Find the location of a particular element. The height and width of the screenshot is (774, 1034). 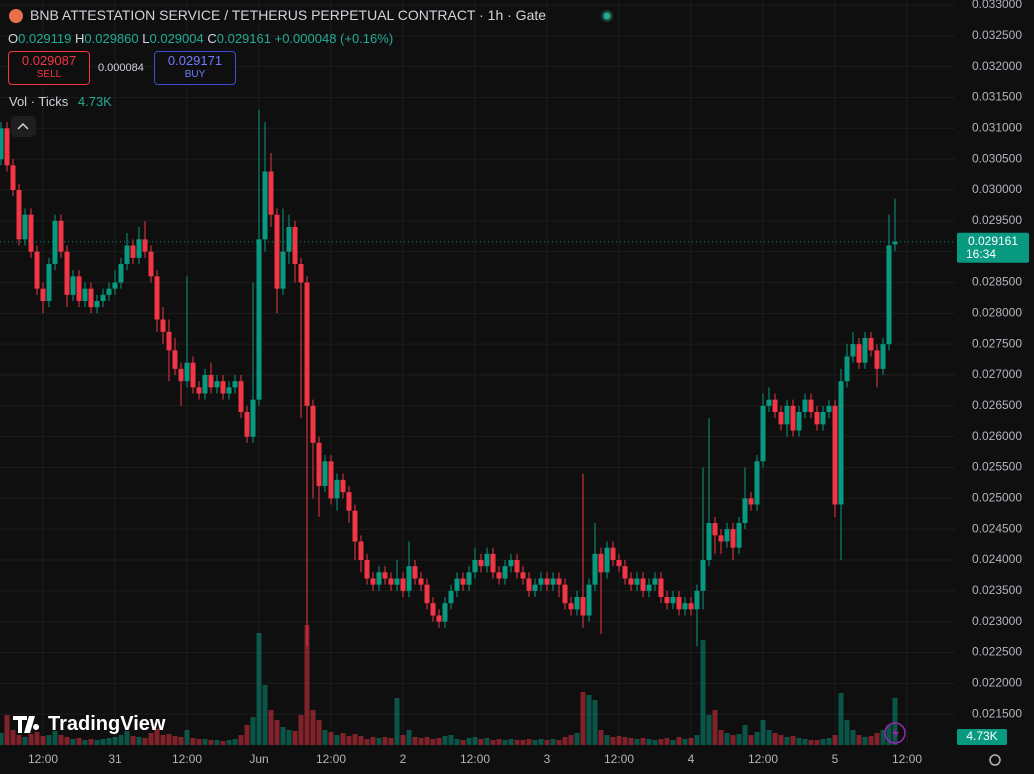

last-price-tag is located at coordinates (993, 247).